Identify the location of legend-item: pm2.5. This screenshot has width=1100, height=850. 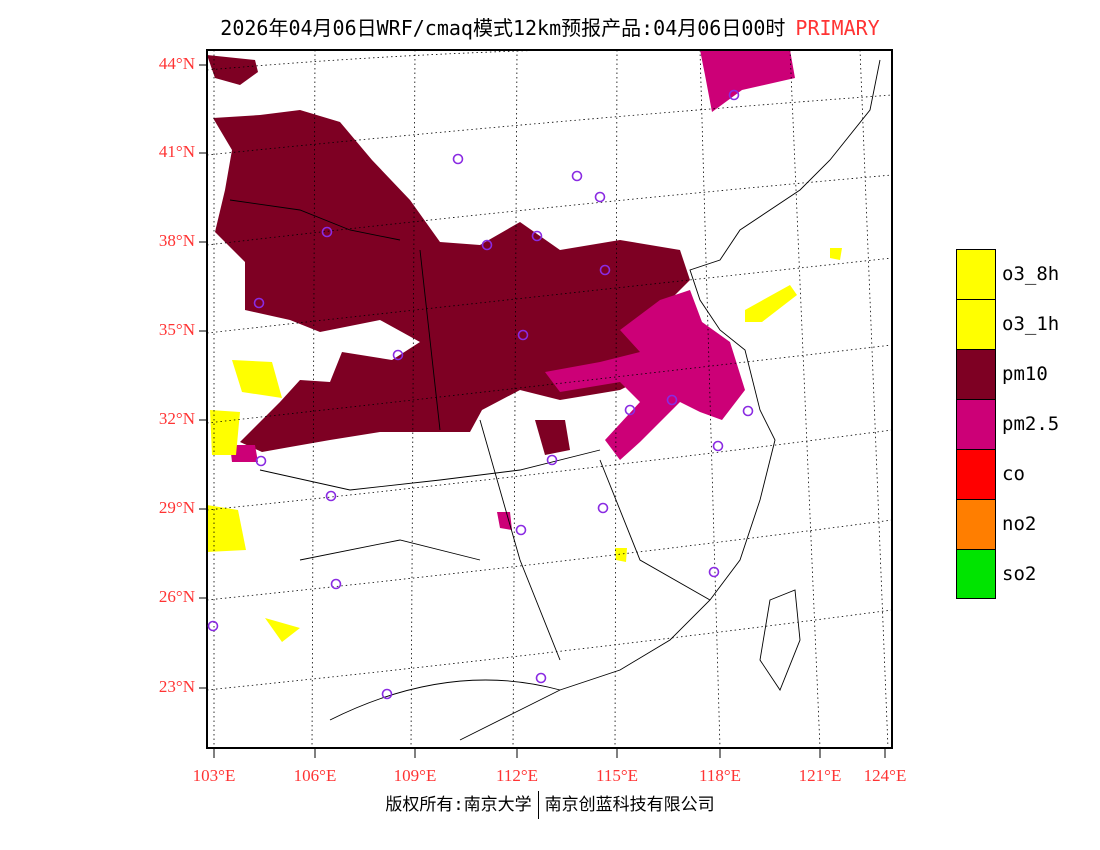
(1007, 424).